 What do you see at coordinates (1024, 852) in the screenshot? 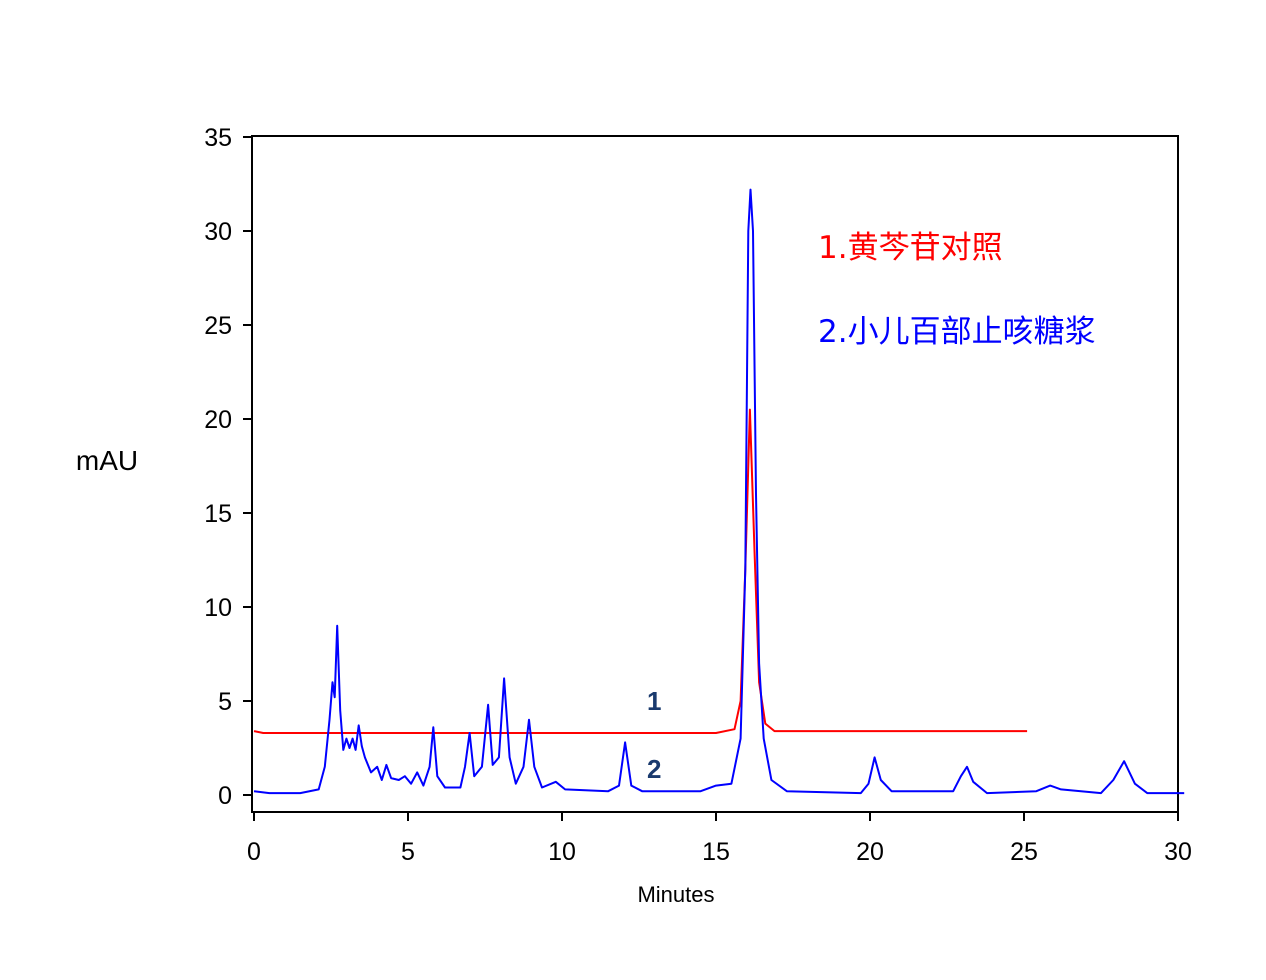
I see `x-tick-label: 25` at bounding box center [1024, 852].